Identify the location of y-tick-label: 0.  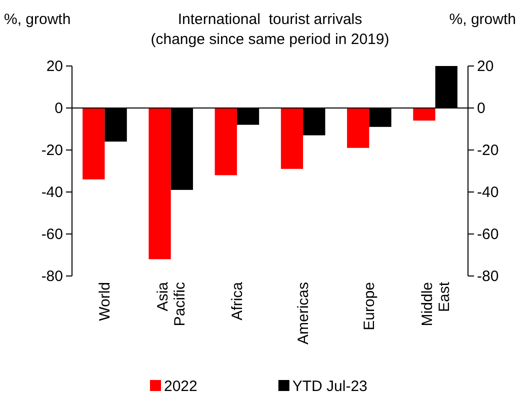
(58, 108).